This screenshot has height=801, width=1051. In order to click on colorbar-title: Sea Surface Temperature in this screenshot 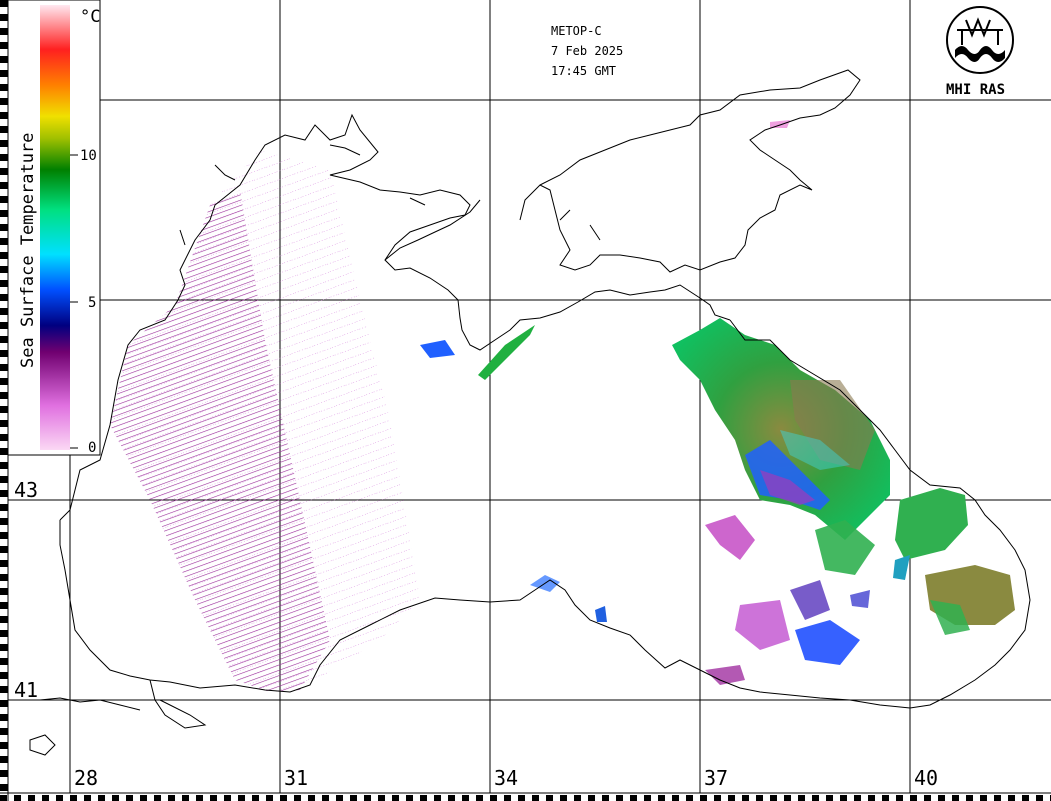, I will do `click(28, 250)`.